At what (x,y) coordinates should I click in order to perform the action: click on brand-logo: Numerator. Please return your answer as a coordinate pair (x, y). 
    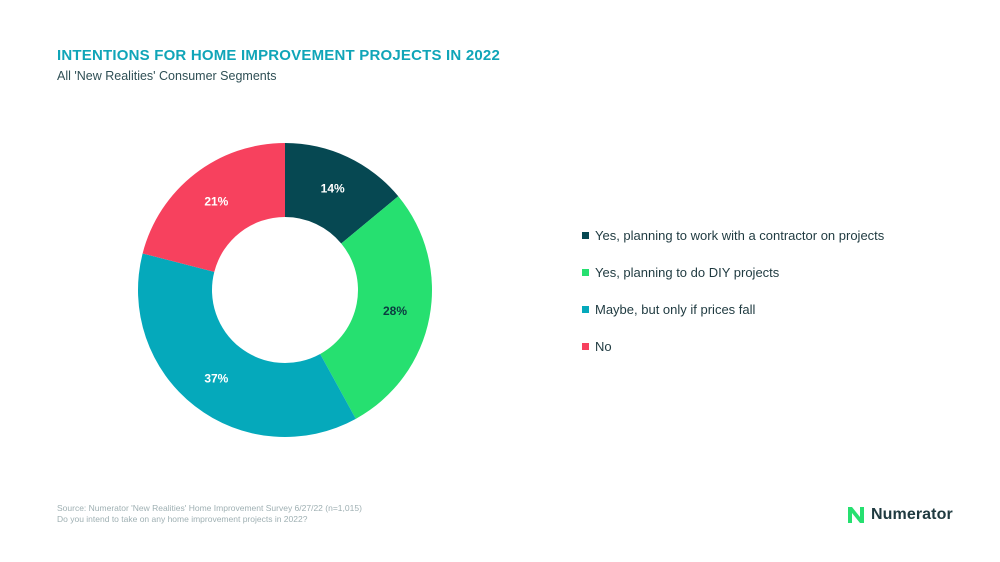
    Looking at the image, I should click on (900, 515).